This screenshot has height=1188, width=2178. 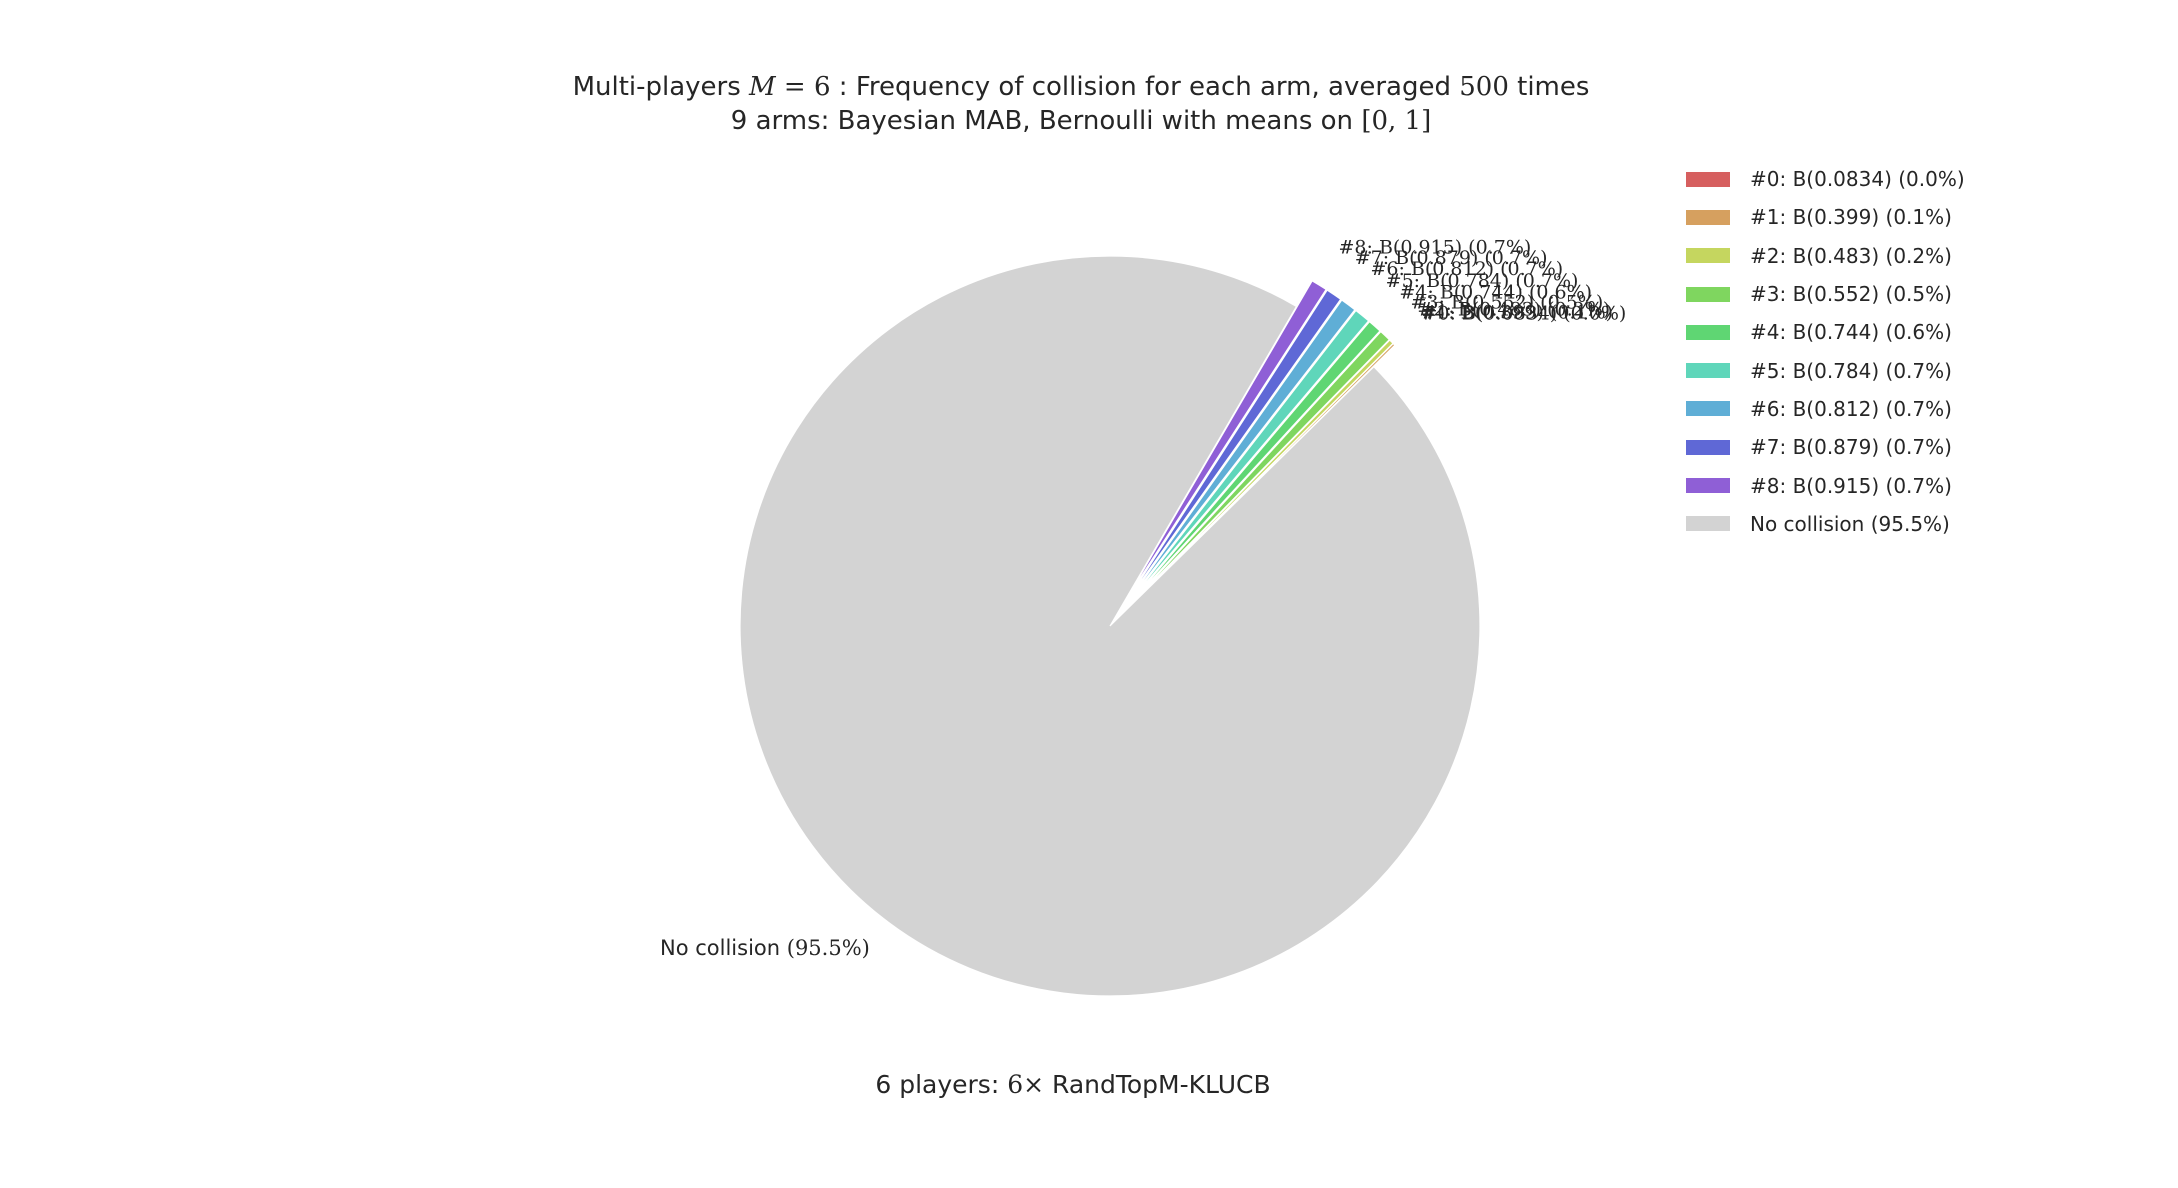 I want to click on legend-item-9: No collision (95.5%), so click(x=1825, y=524).